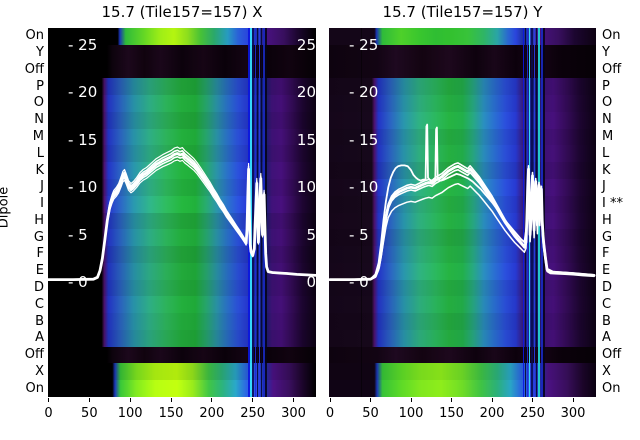  Describe the element at coordinates (306, 139) in the screenshot. I see `y-tick-label-right: 15` at that location.